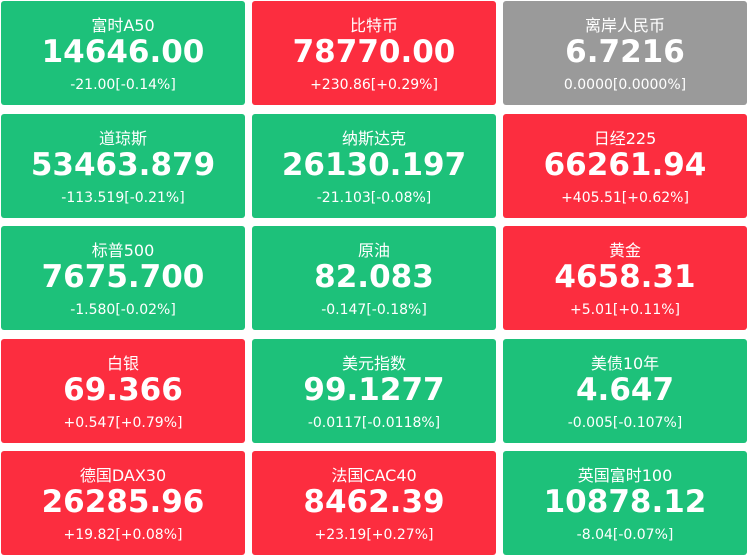 The image size is (750, 557). I want to click on tile-value: 6.7216, so click(625, 52).